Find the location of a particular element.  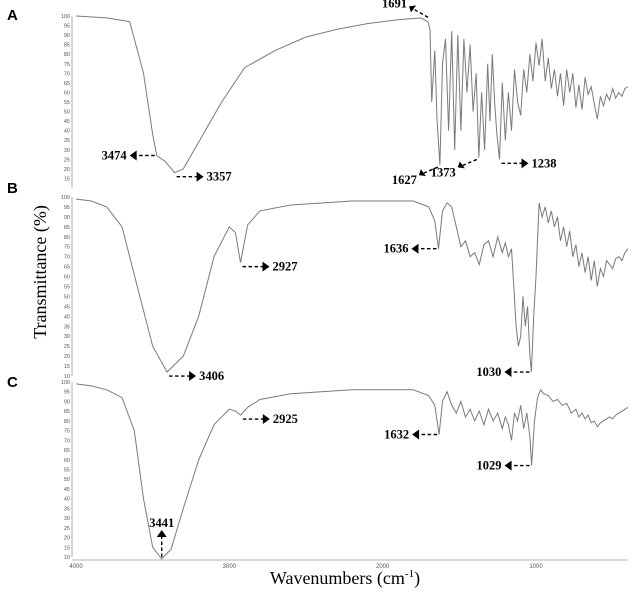

y-axis-title: Transmittance (%) is located at coordinates (40, 272).